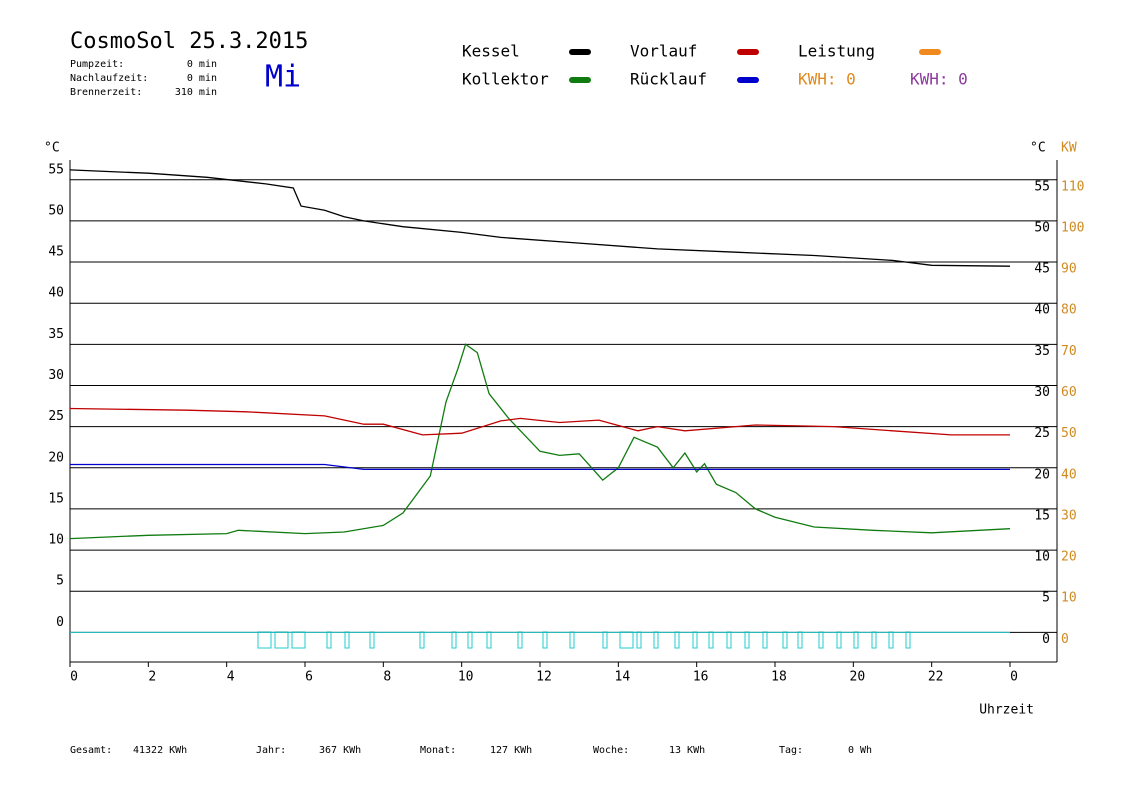  Describe the element at coordinates (56, 498) in the screenshot. I see `y-tick-label: 15` at that location.